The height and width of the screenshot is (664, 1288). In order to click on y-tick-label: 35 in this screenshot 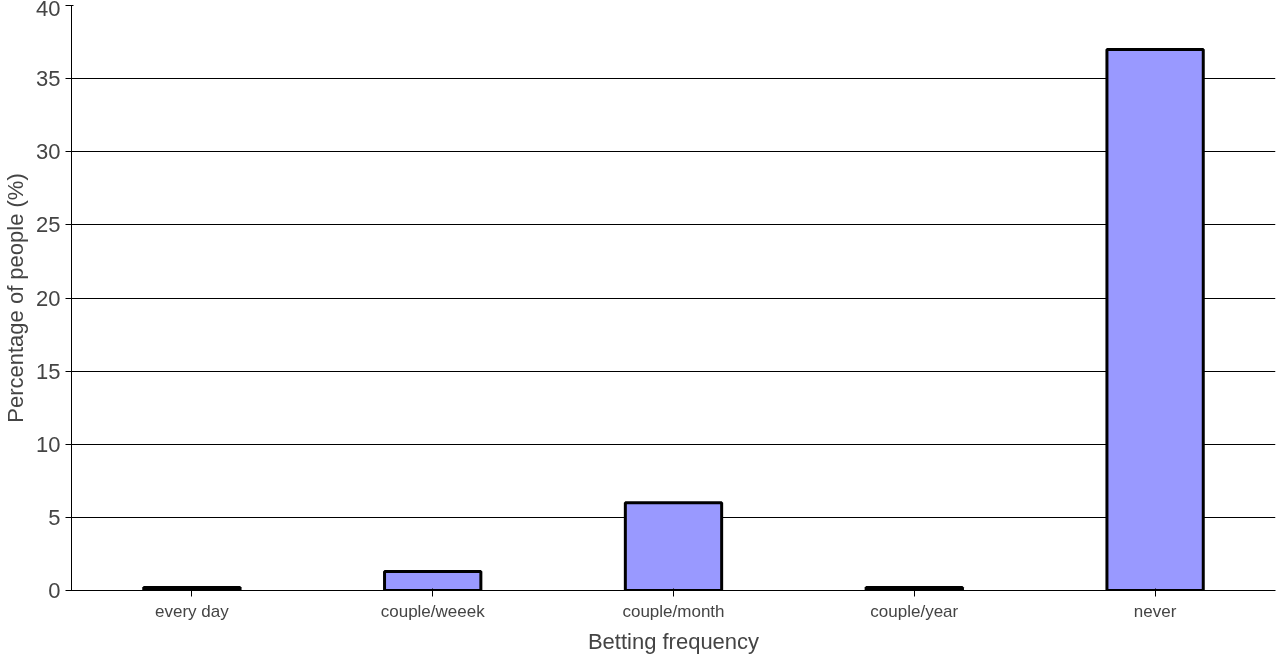, I will do `click(48, 79)`.